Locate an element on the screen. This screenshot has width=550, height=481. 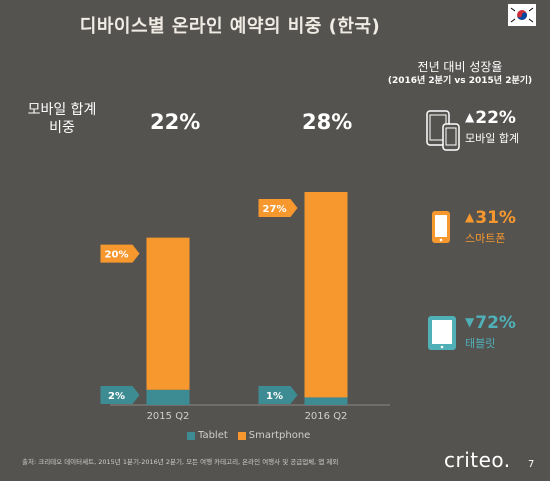
growth-value-mobile: ▲22% is located at coordinates (490, 118).